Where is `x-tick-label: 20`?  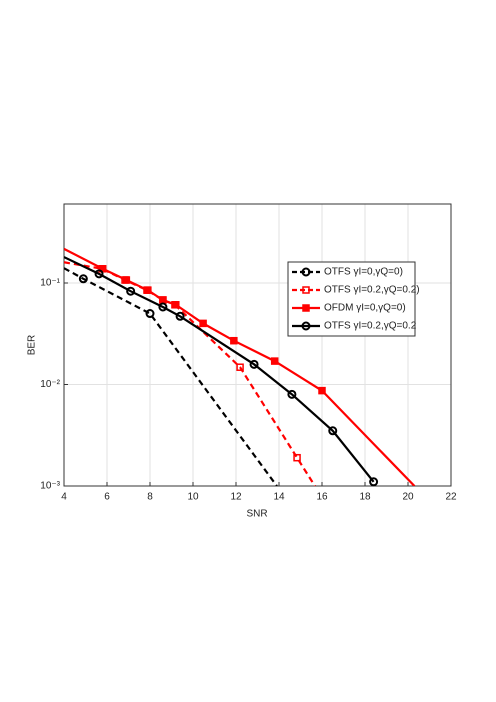
x-tick-label: 20 is located at coordinates (408, 497).